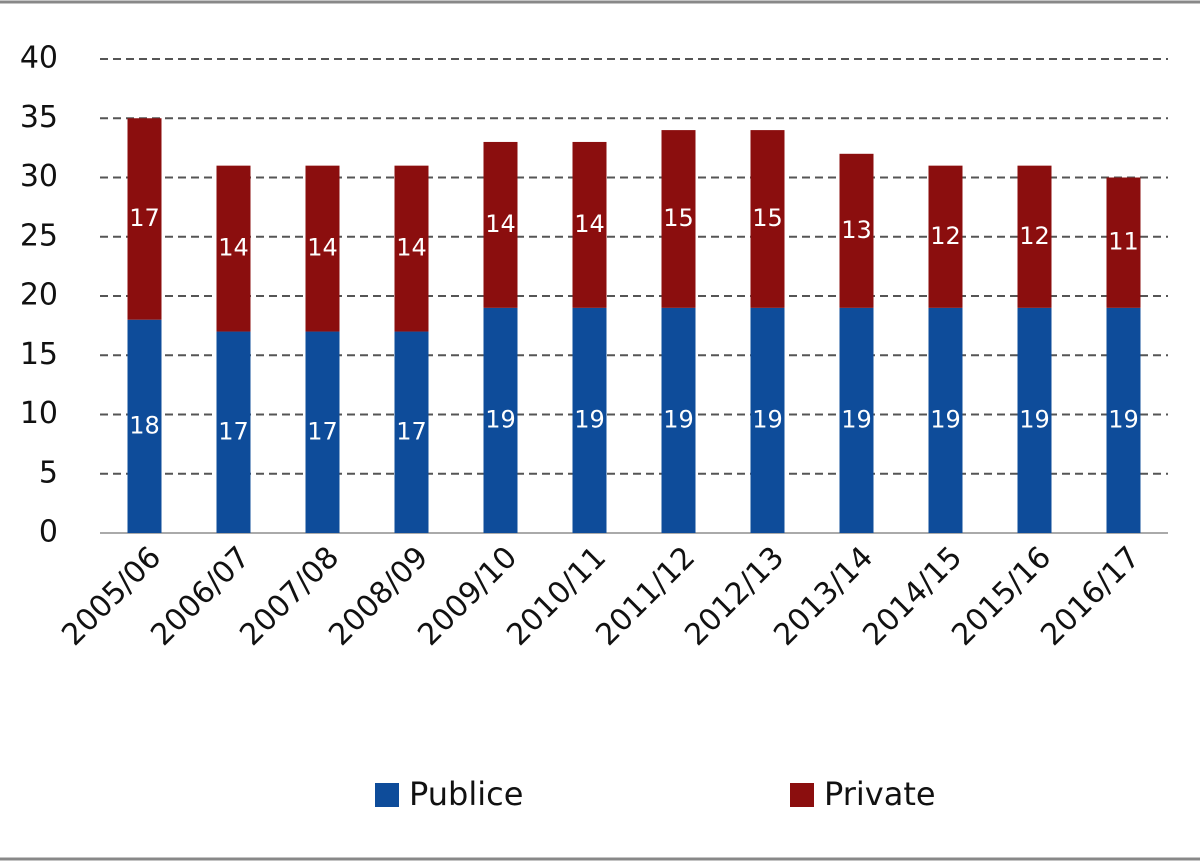  I want to click on y-tick-label: 40, so click(39, 58).